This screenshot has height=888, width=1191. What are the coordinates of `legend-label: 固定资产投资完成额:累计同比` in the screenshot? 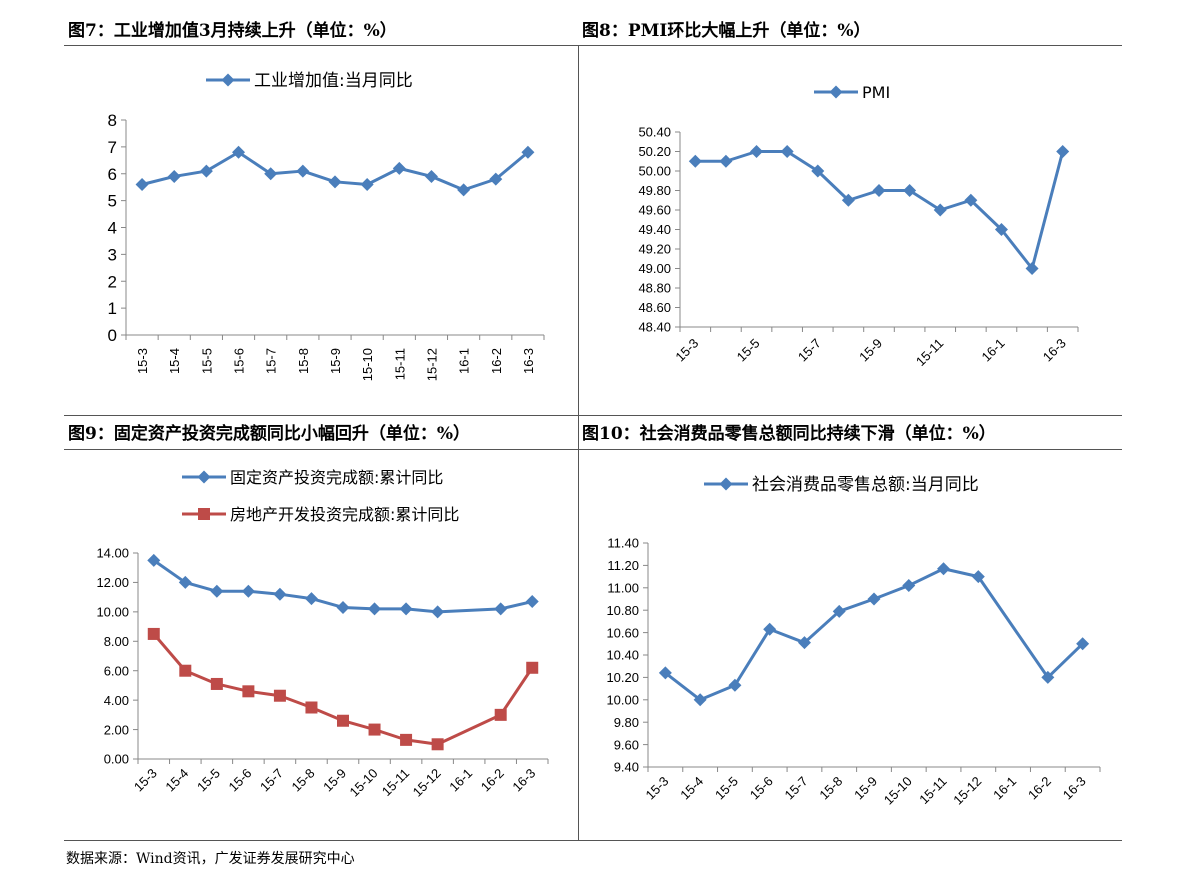 It's located at (336, 477).